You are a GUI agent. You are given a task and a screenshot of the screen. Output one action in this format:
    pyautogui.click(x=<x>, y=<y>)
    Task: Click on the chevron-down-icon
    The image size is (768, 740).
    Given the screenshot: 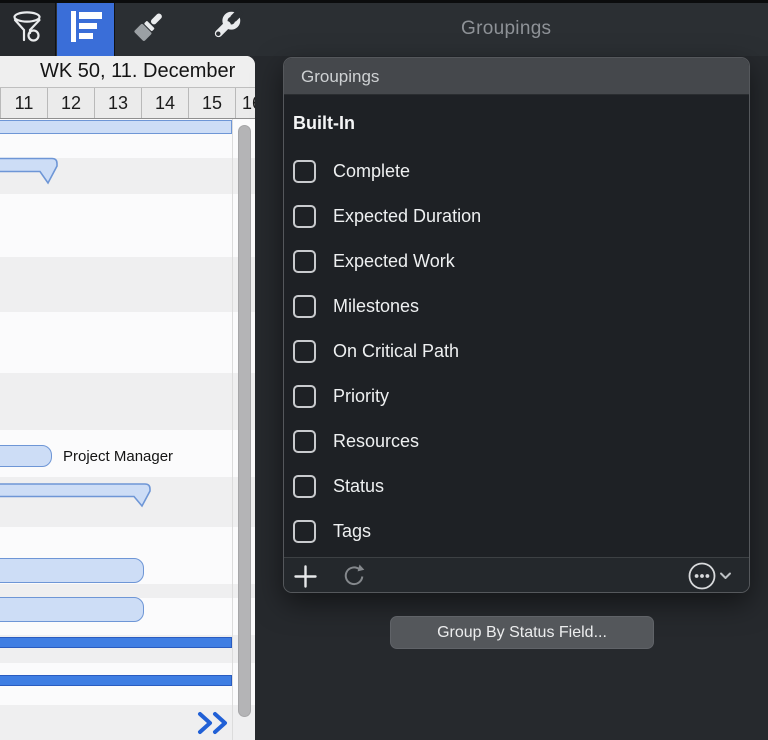 What is the action you would take?
    pyautogui.click(x=725, y=575)
    